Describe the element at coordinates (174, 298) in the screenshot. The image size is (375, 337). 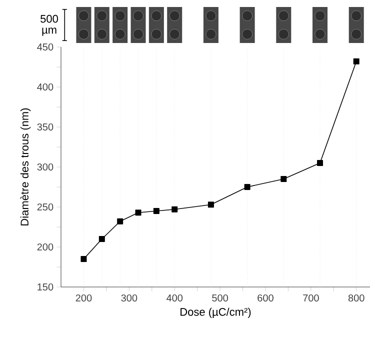
I see `x-tick-label: 400` at that location.